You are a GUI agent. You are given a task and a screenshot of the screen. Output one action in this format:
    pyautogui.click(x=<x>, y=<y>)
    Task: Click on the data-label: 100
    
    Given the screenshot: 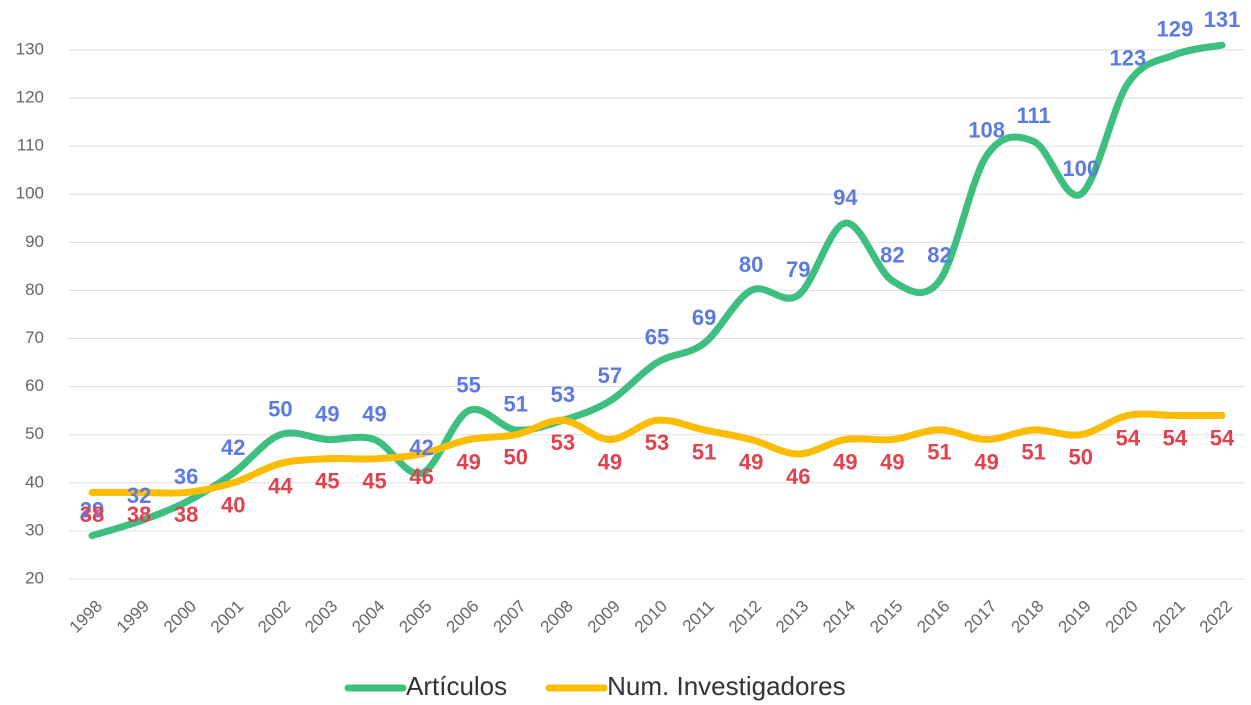 What is the action you would take?
    pyautogui.click(x=1080, y=168)
    